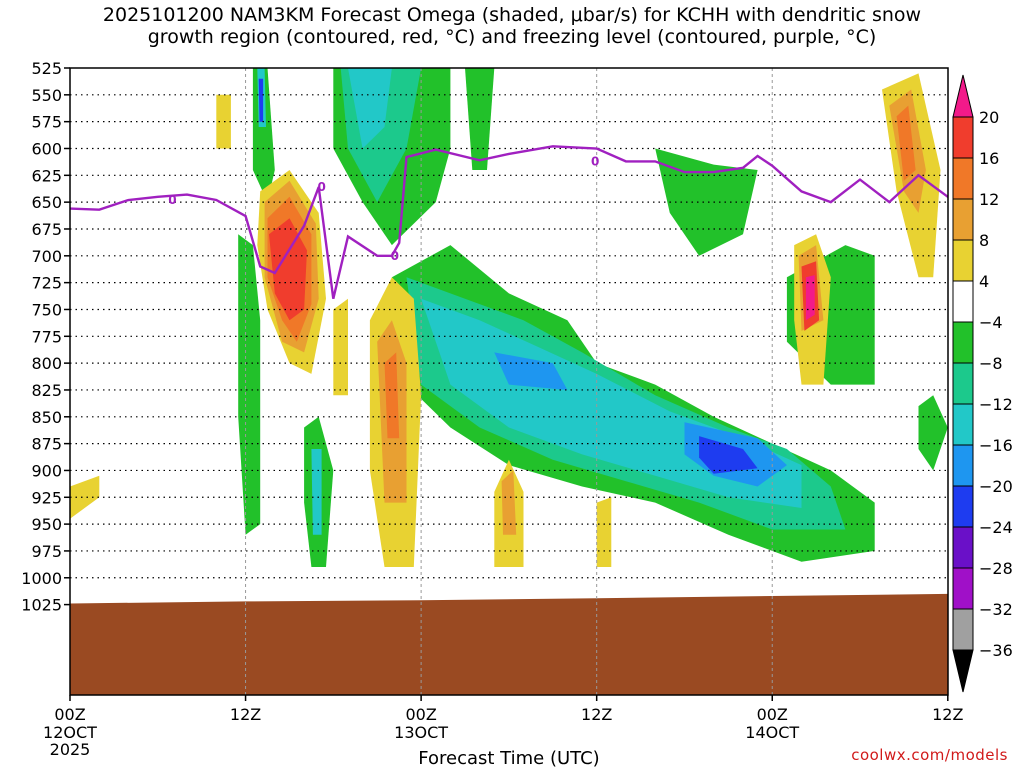 The image size is (1024, 768). I want to click on xtick-label-1: 12Z, so click(245, 714).